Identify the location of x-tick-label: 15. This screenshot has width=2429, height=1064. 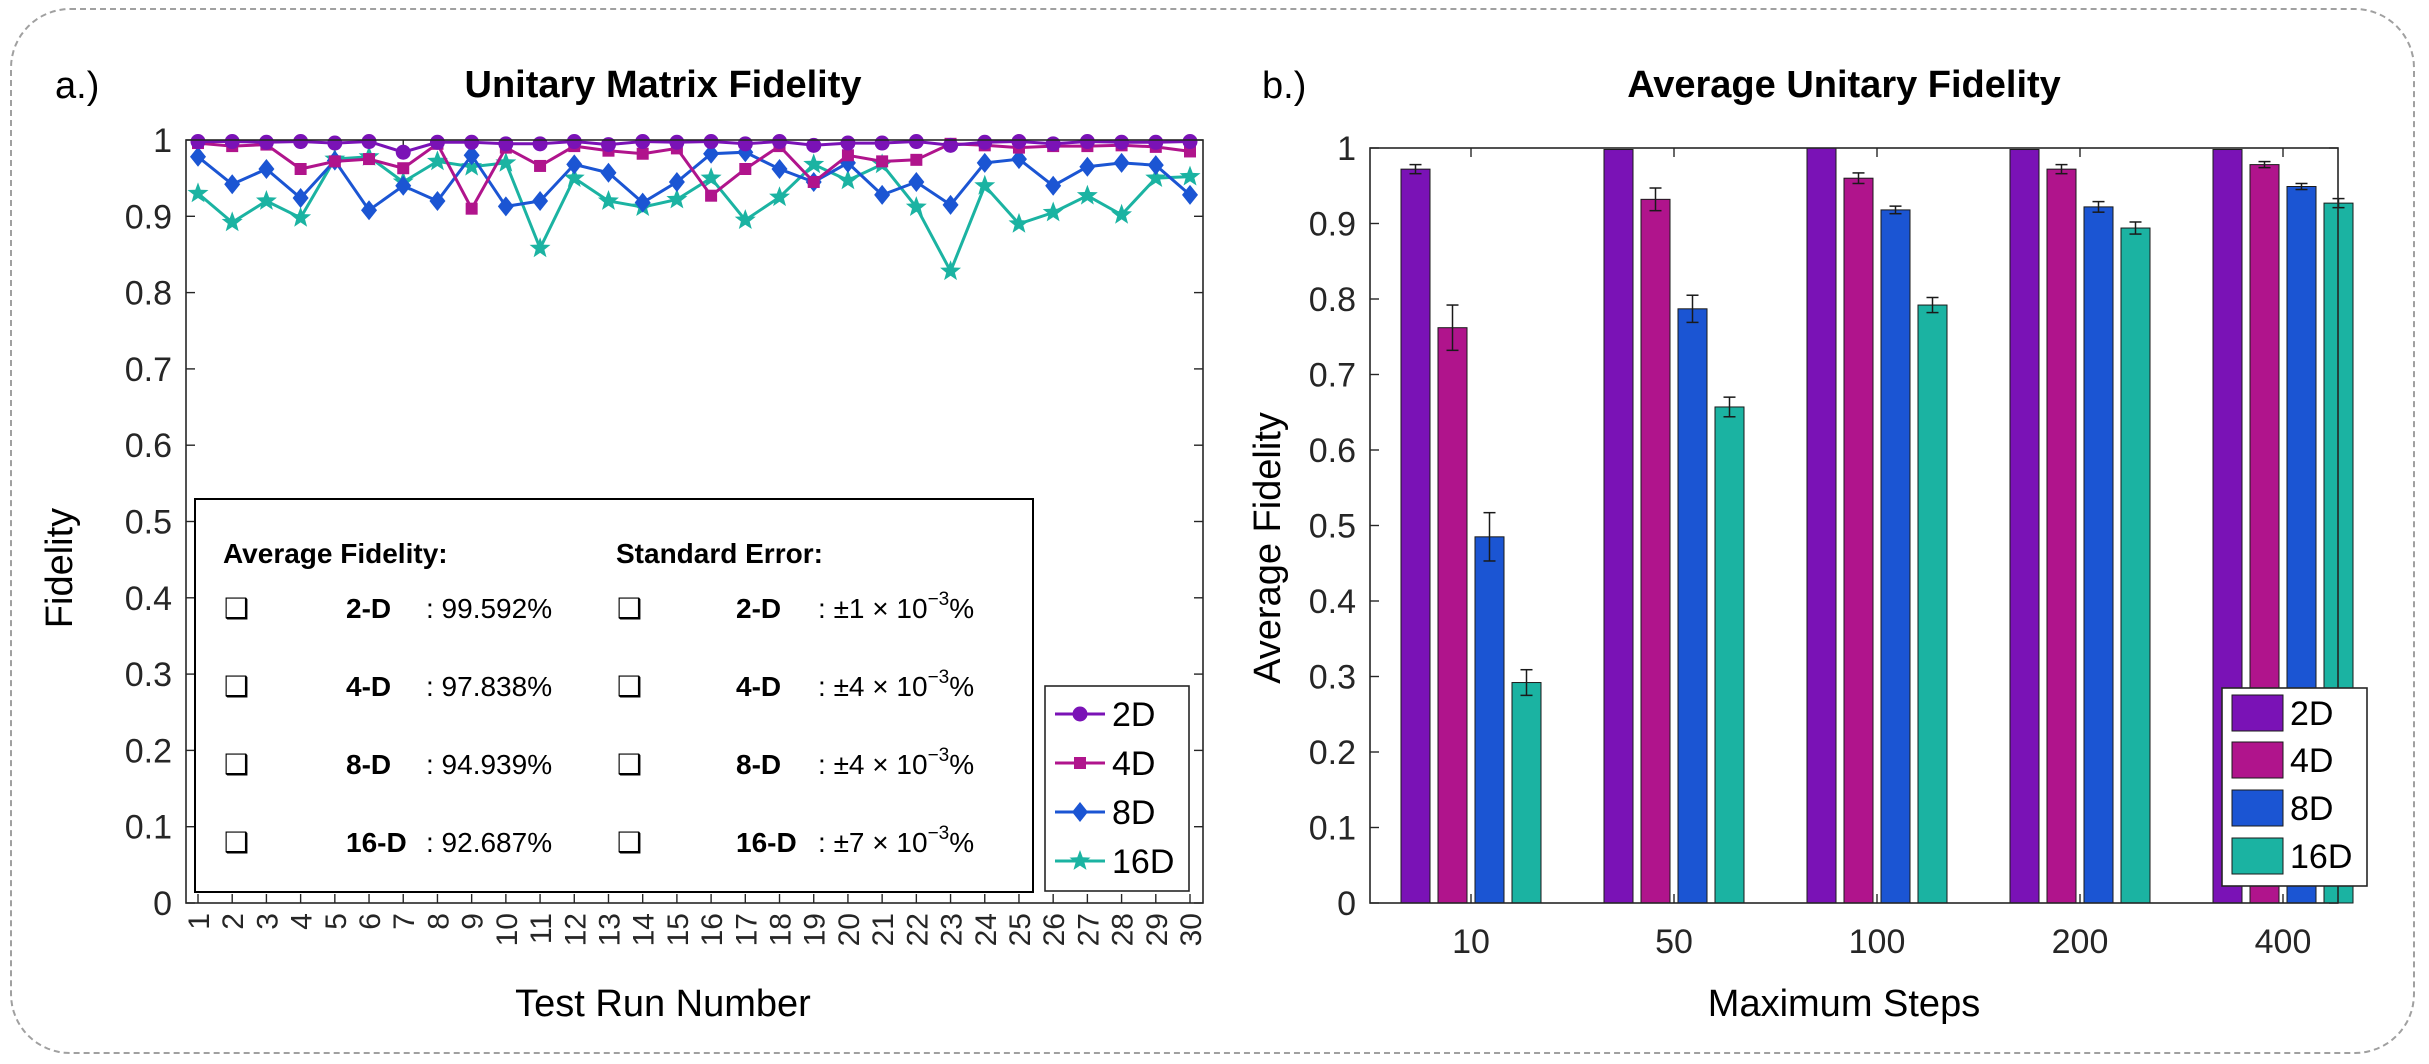
(678, 929).